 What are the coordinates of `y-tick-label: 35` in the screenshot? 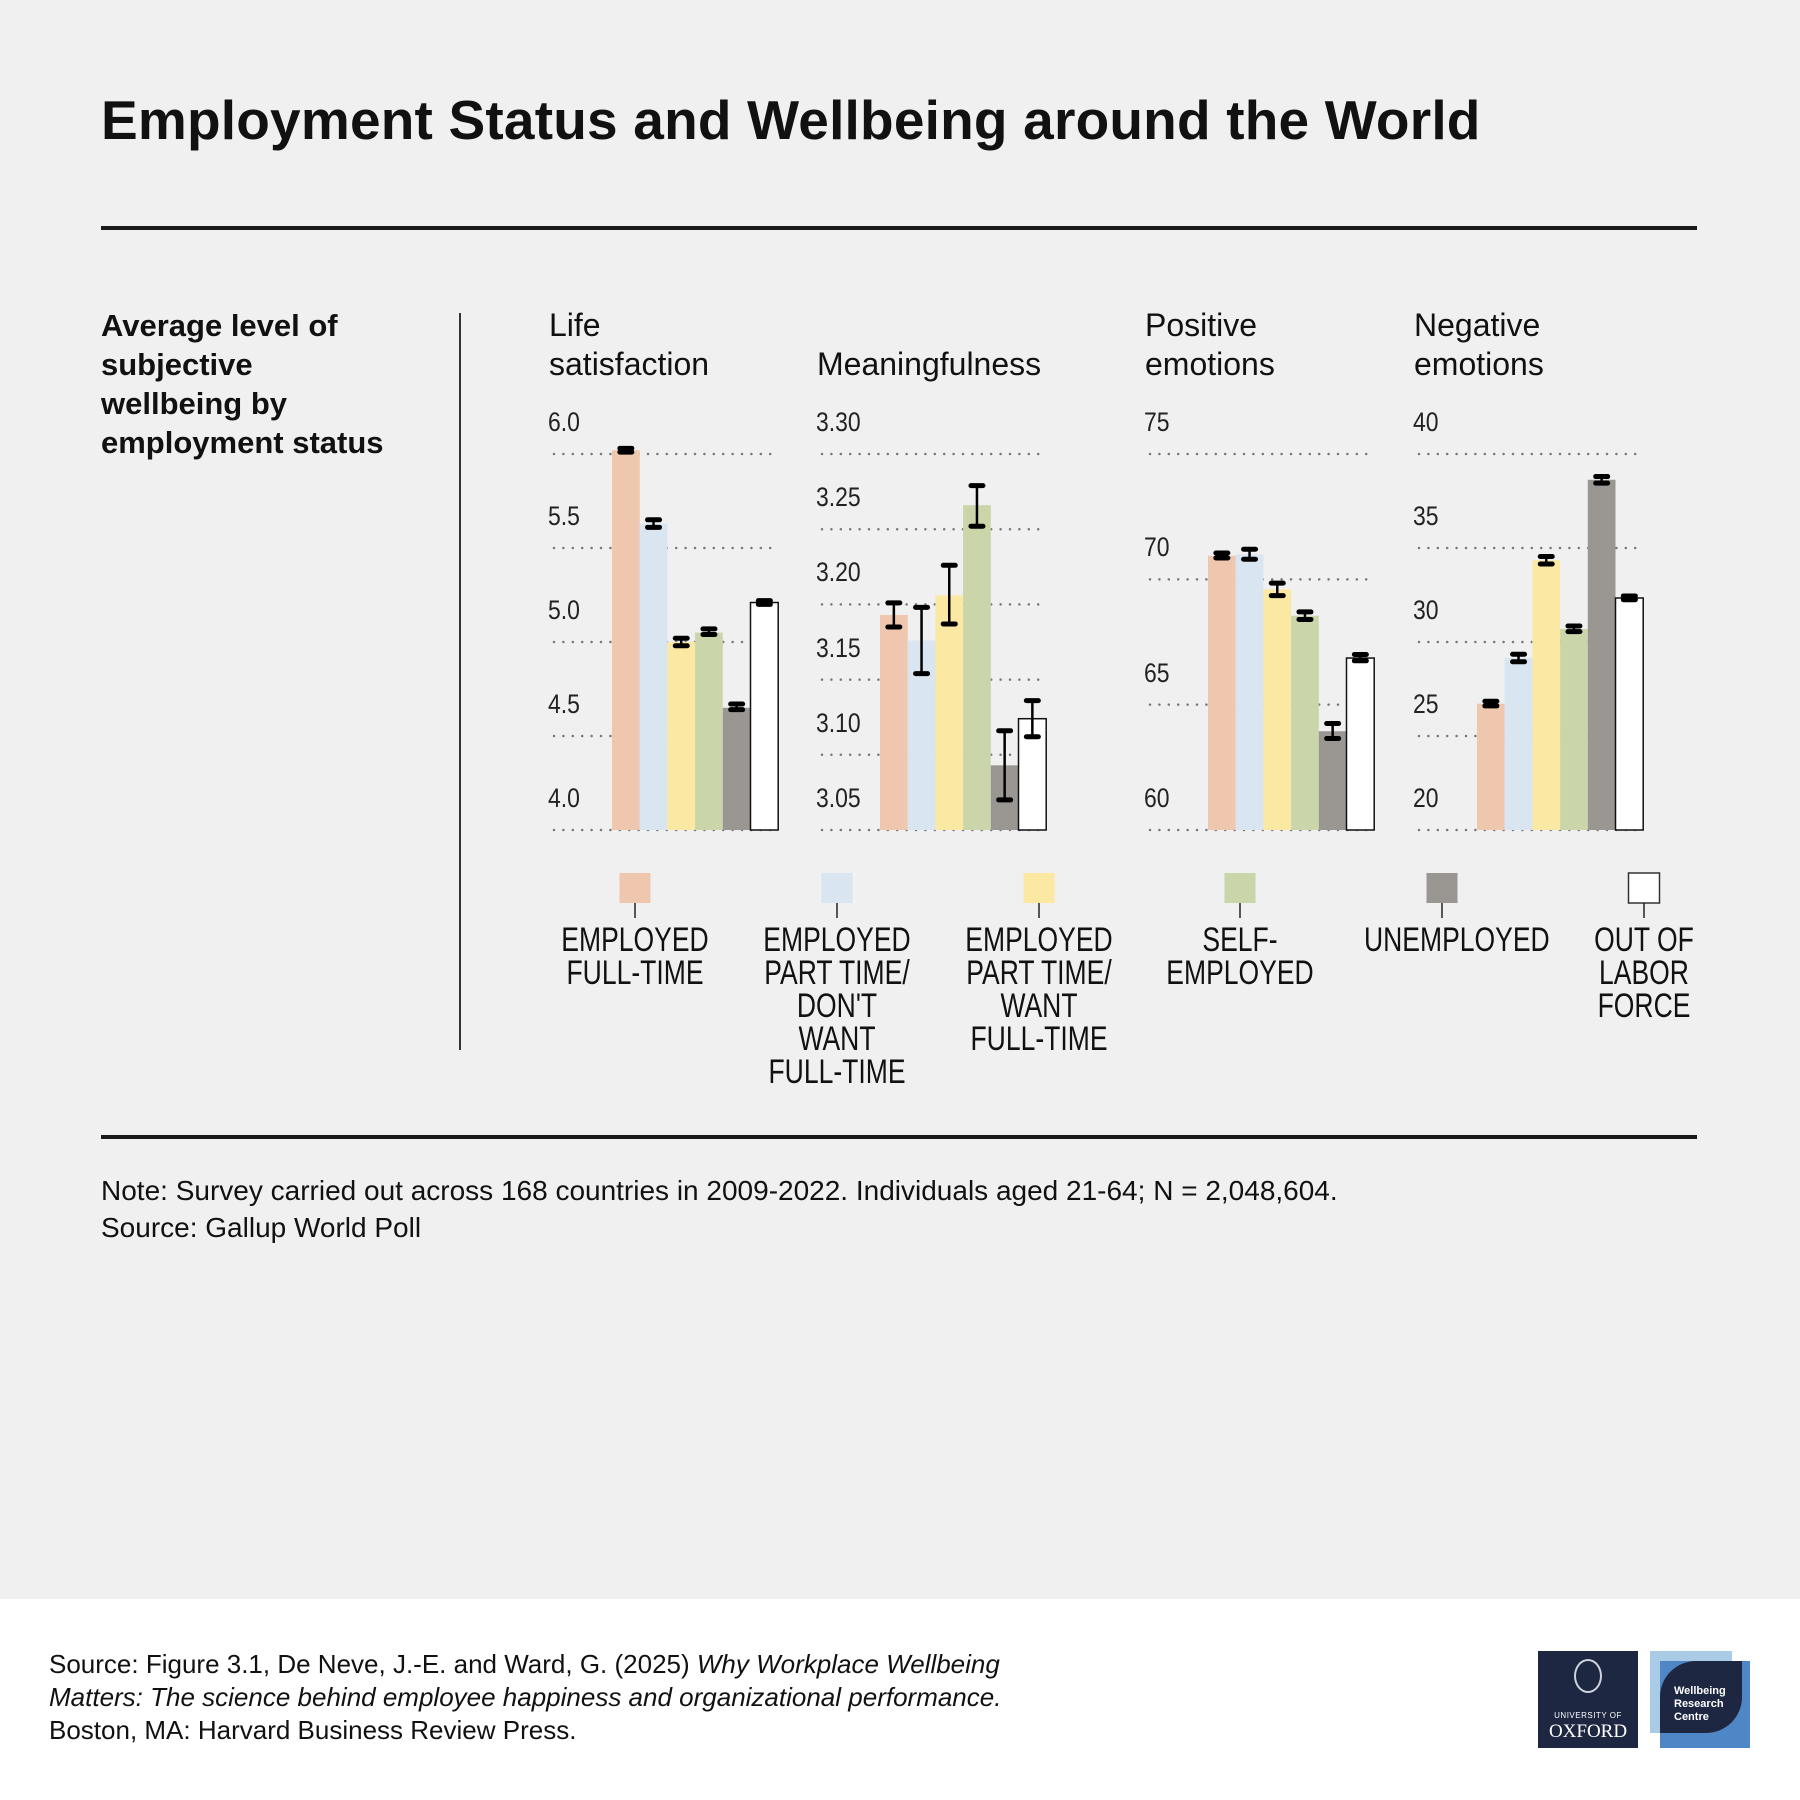 It's located at (1426, 516).